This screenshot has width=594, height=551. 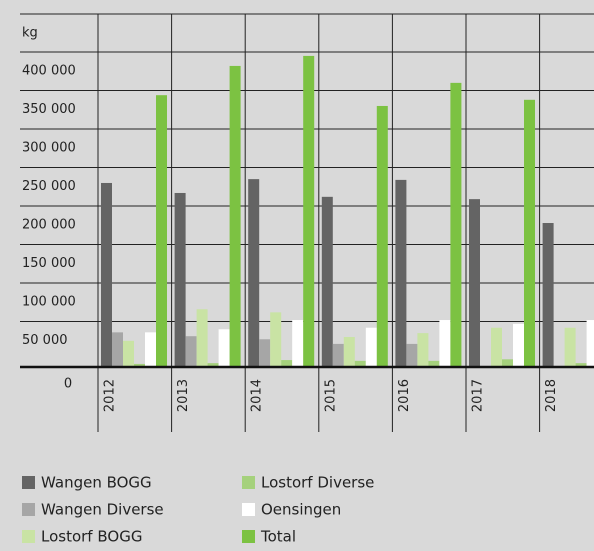 I want to click on y-axis-label: kg, so click(x=30, y=33).